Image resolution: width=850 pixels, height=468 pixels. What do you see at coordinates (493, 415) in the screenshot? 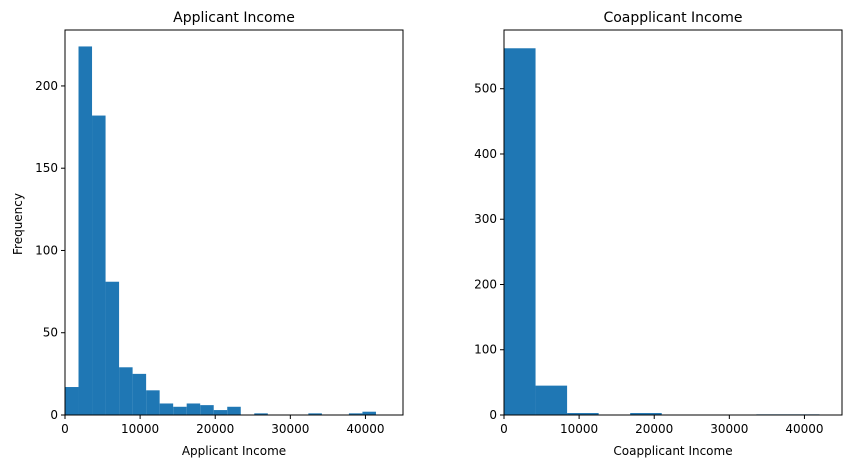
I see `coapplicant-income-ytick-label: 0` at bounding box center [493, 415].